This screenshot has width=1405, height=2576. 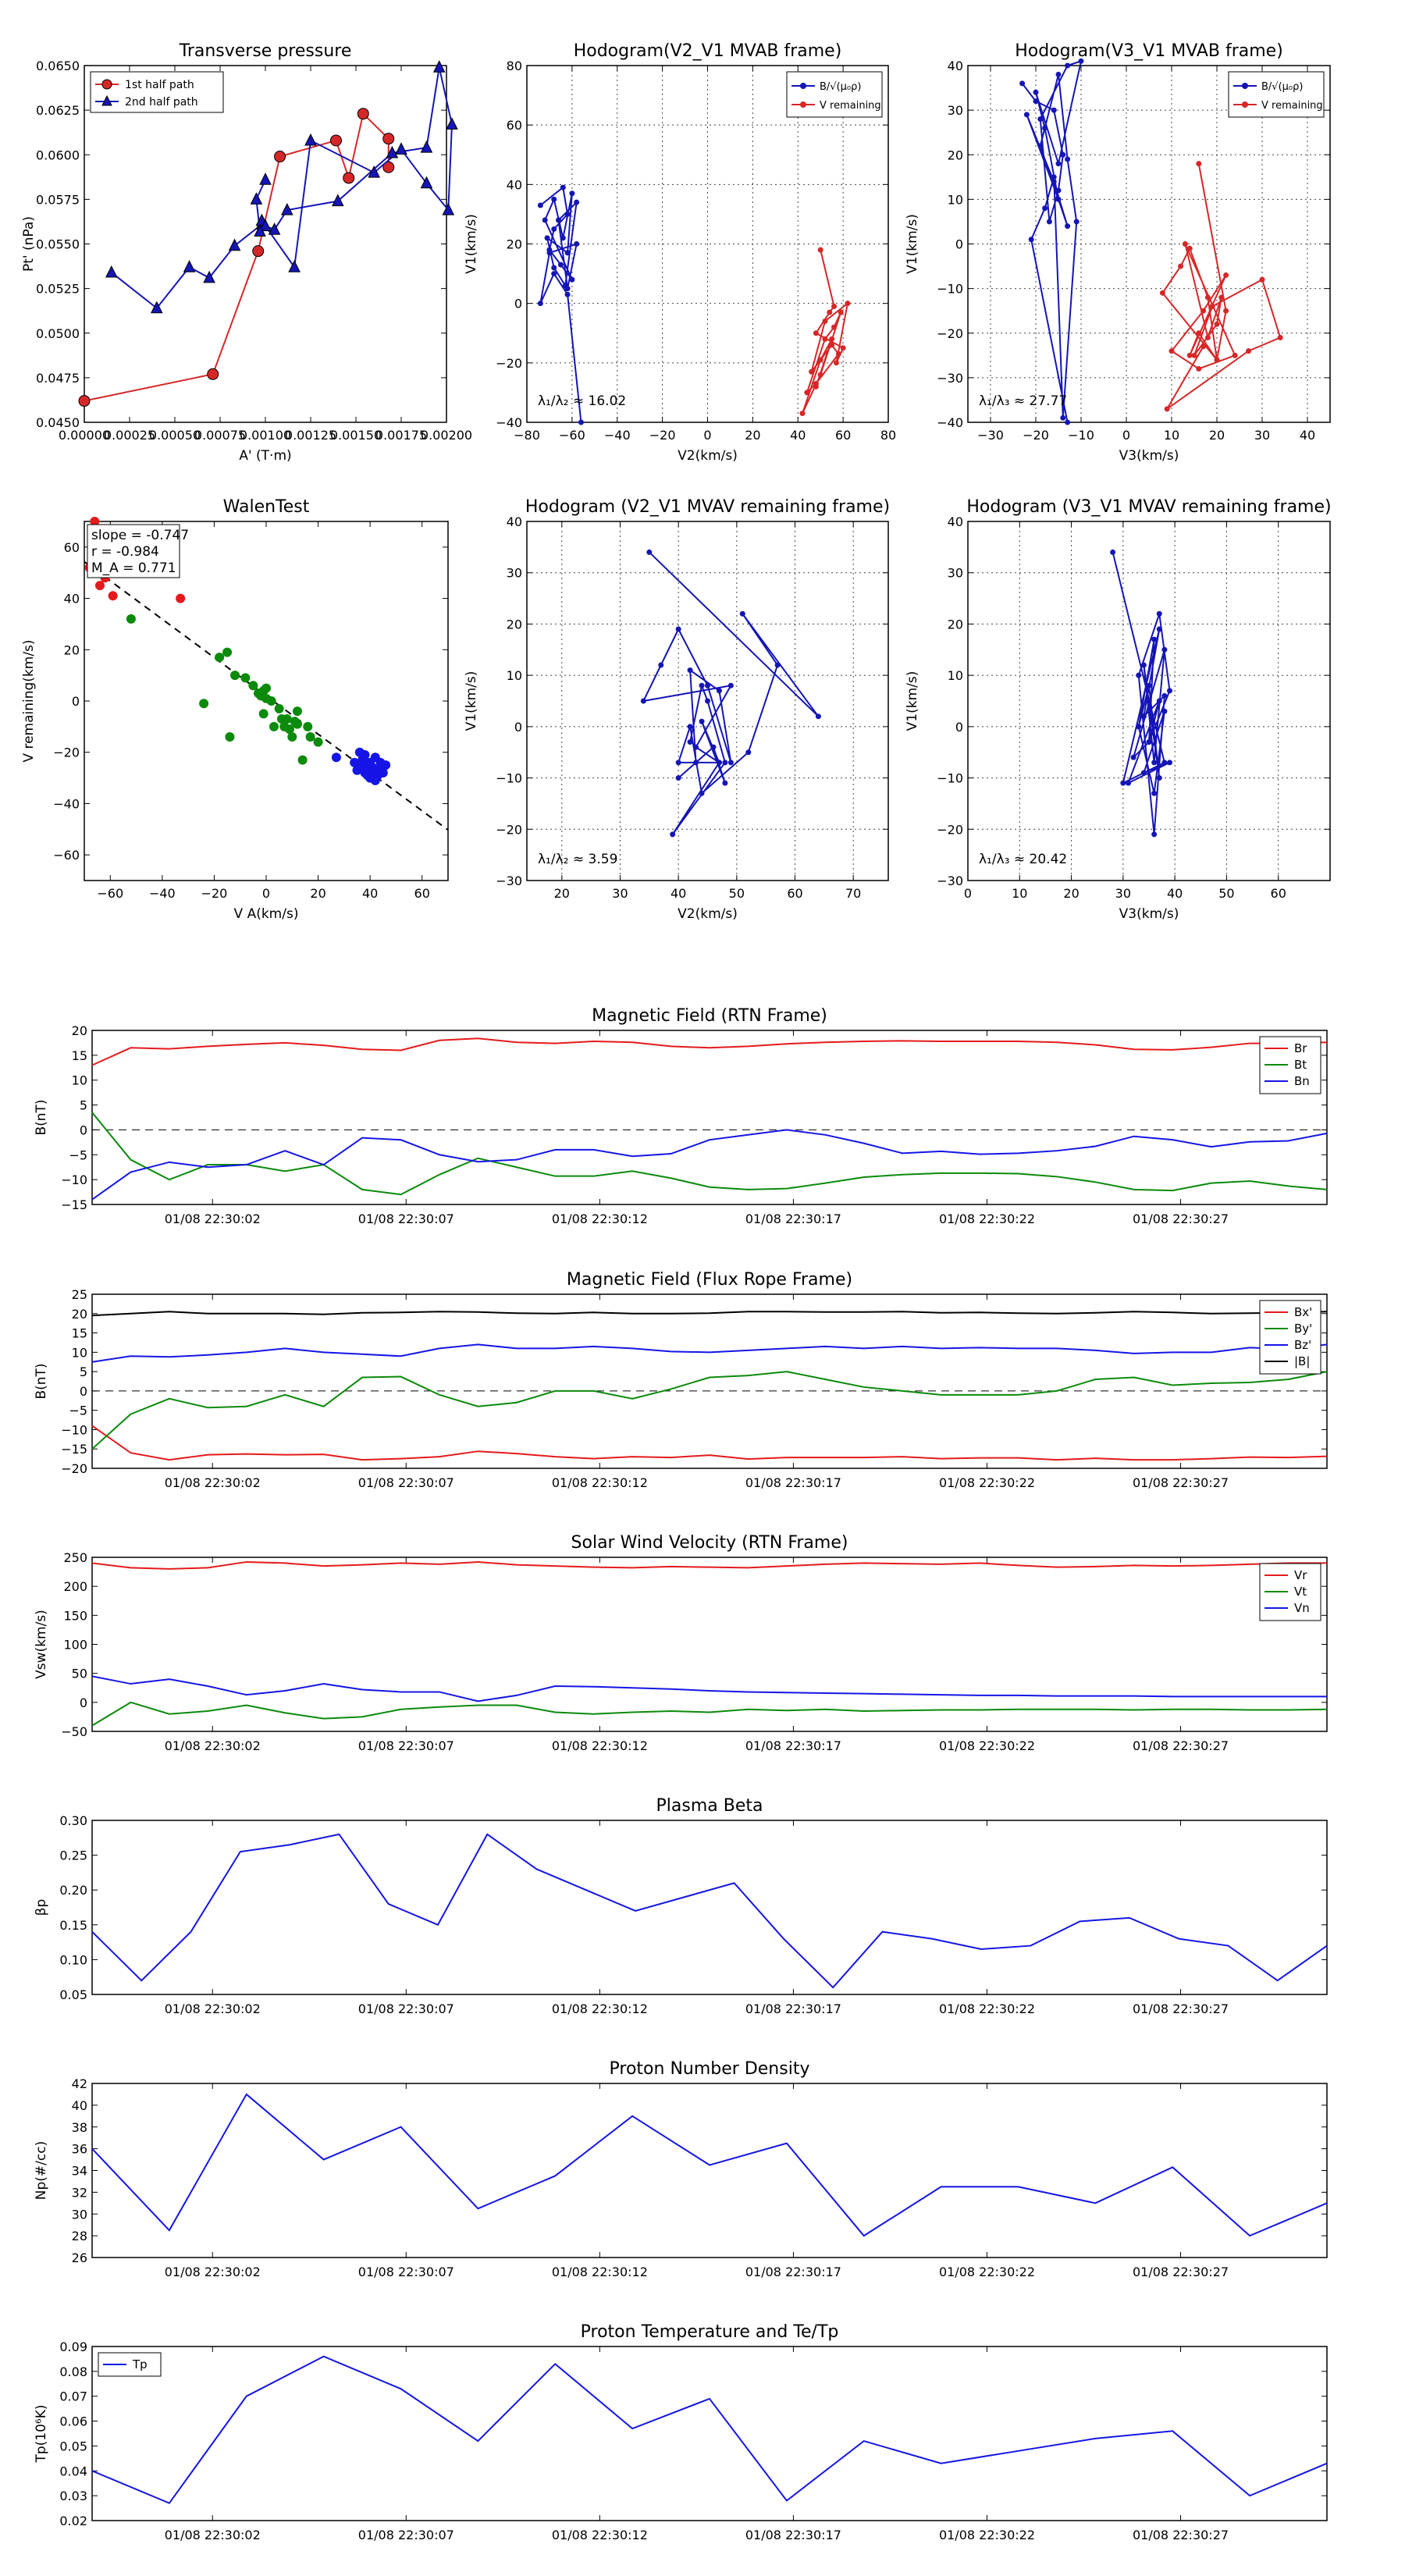 I want to click on x-tick-label: 01/08 22:30:27, so click(x=1181, y=1745).